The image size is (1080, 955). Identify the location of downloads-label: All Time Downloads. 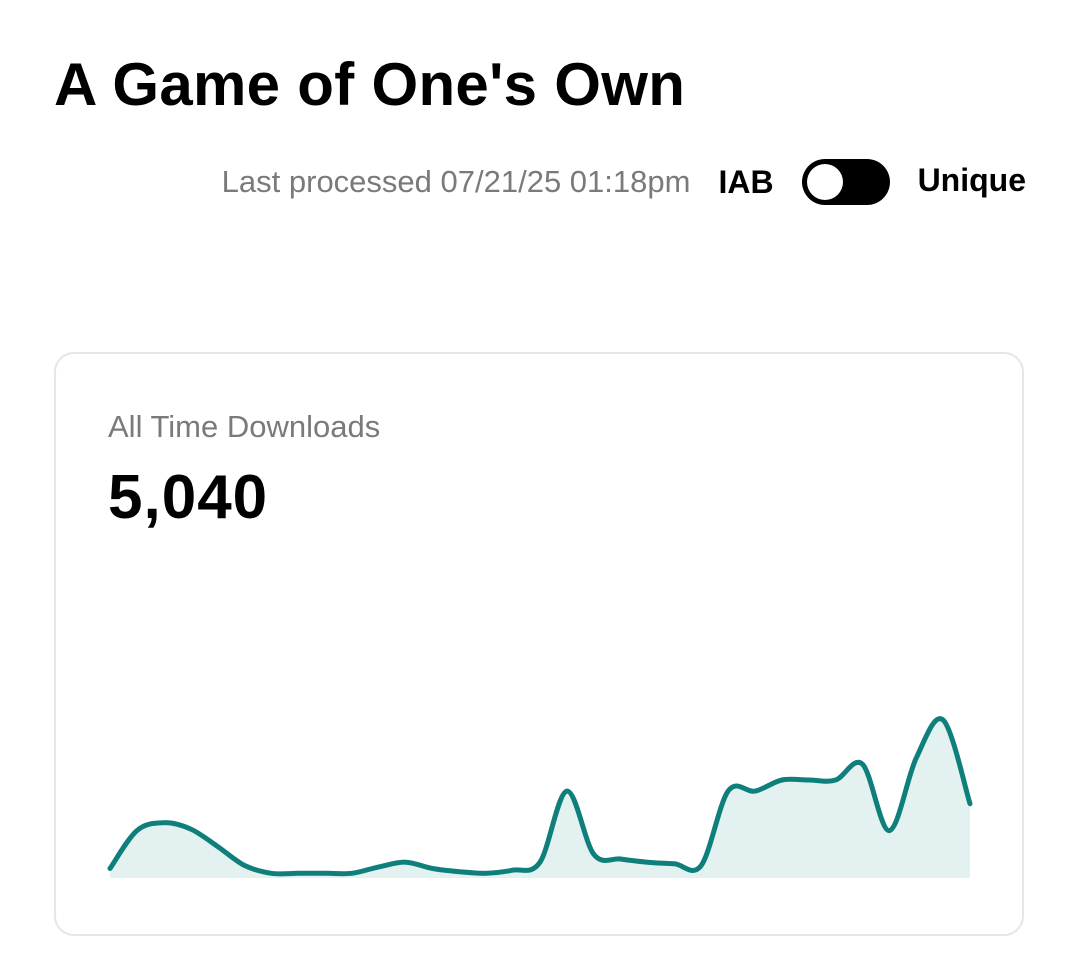
(244, 426).